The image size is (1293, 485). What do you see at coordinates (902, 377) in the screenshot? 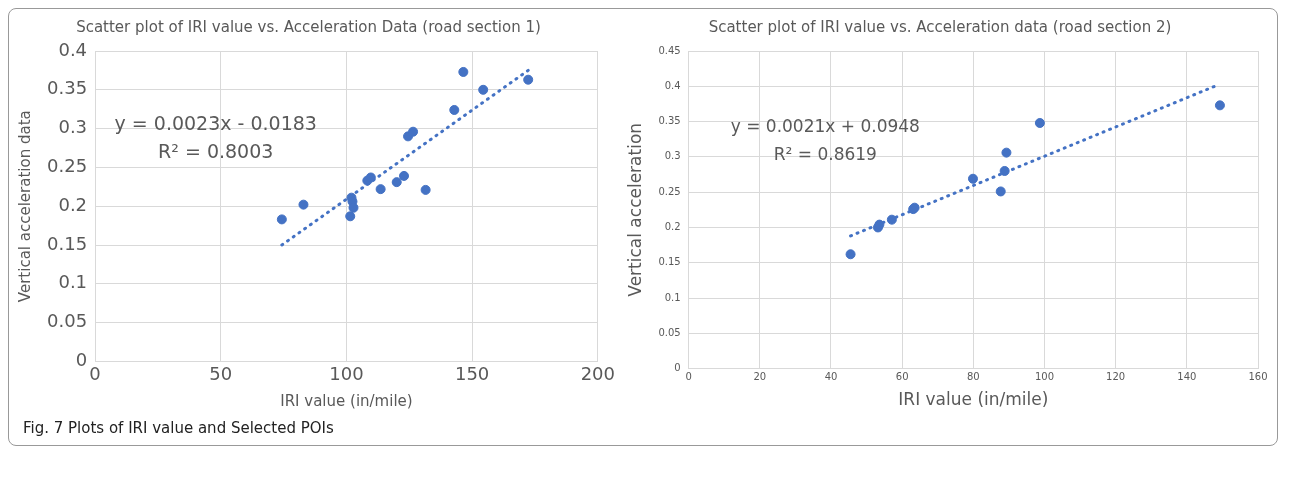
I see `x-tick-label: 60` at bounding box center [902, 377].